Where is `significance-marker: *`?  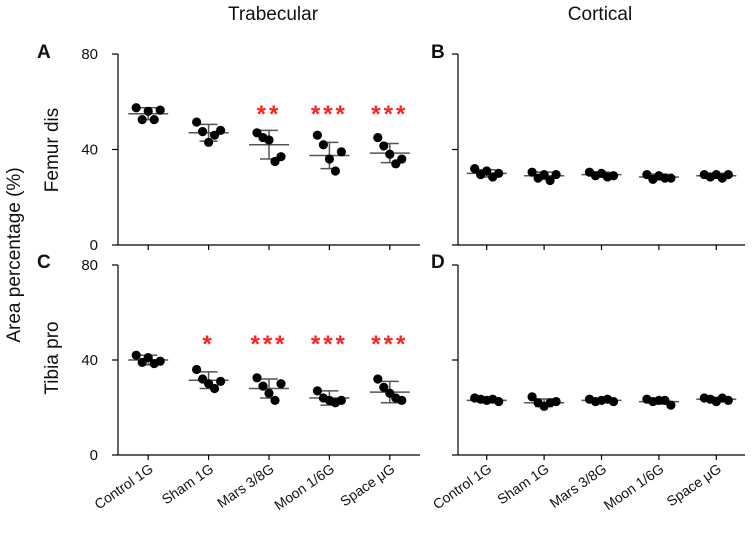 significance-marker: * is located at coordinates (208, 344).